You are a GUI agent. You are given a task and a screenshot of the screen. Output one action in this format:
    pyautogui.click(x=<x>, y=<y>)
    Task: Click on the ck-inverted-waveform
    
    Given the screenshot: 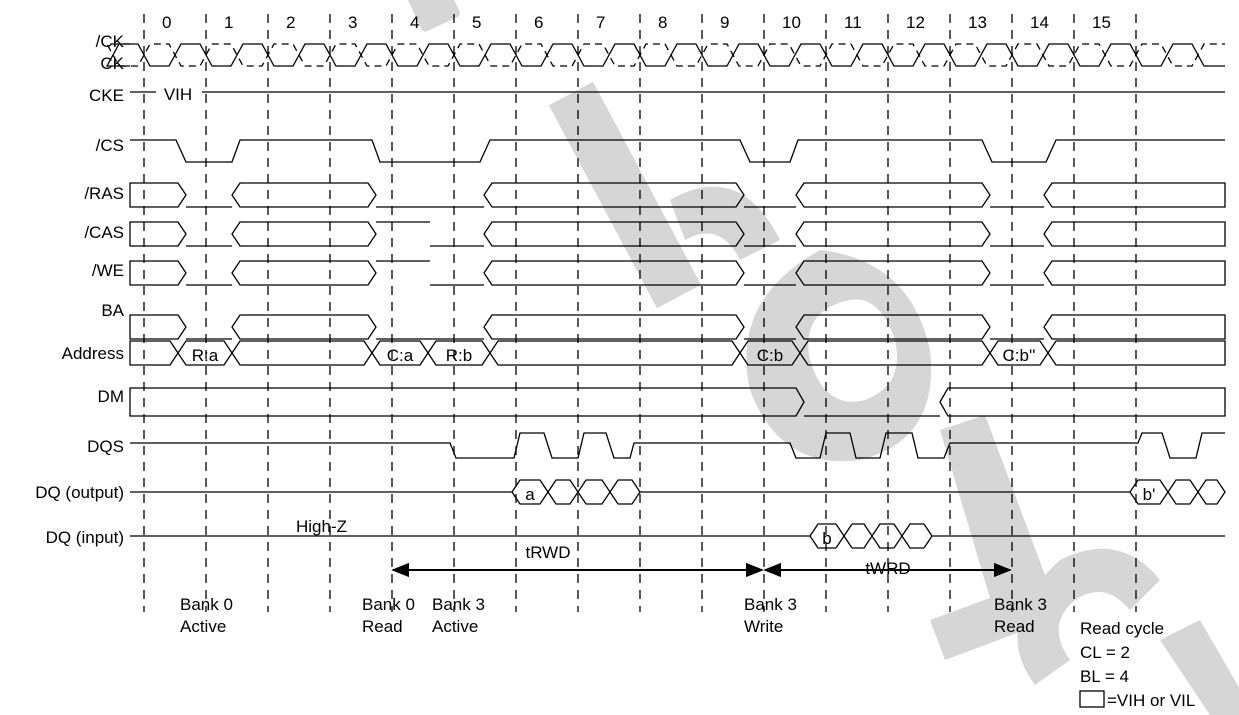 What is the action you would take?
    pyautogui.click(x=665, y=55)
    